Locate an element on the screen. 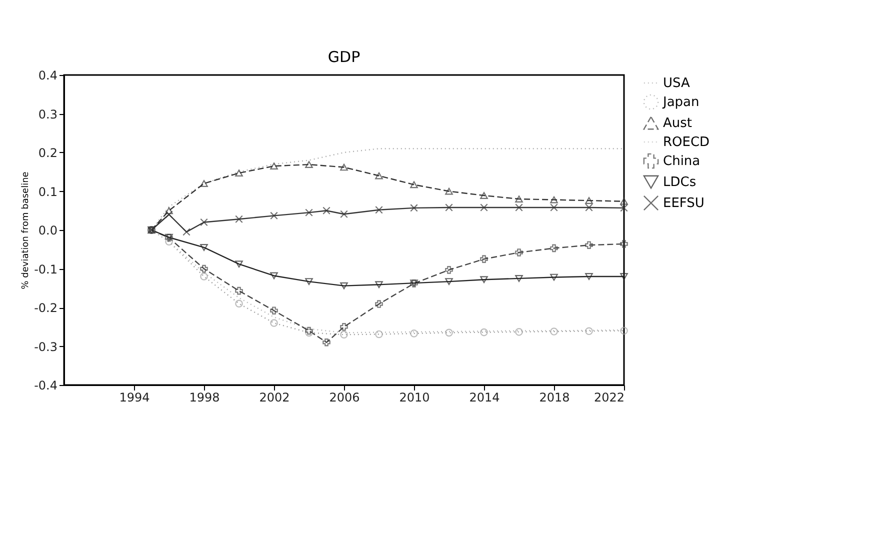 The width and height of the screenshot is (872, 538). legend-label: ROECD is located at coordinates (686, 142).